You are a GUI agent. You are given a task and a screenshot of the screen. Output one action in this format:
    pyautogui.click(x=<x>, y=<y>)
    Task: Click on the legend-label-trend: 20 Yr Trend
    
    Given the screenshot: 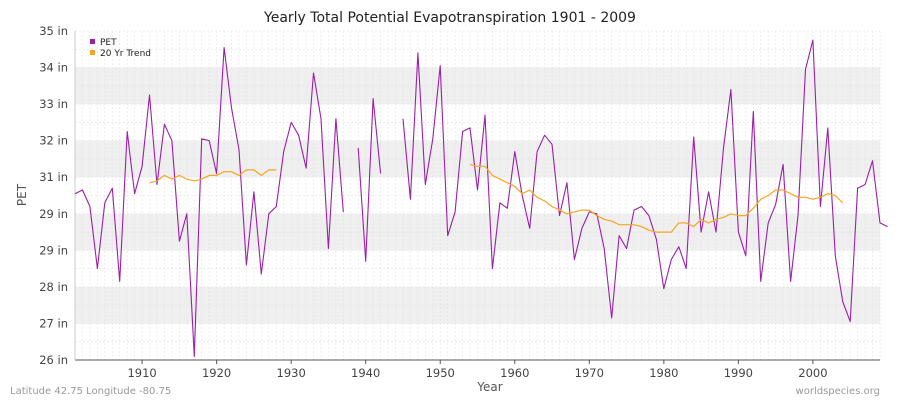 What is the action you would take?
    pyautogui.click(x=125, y=54)
    